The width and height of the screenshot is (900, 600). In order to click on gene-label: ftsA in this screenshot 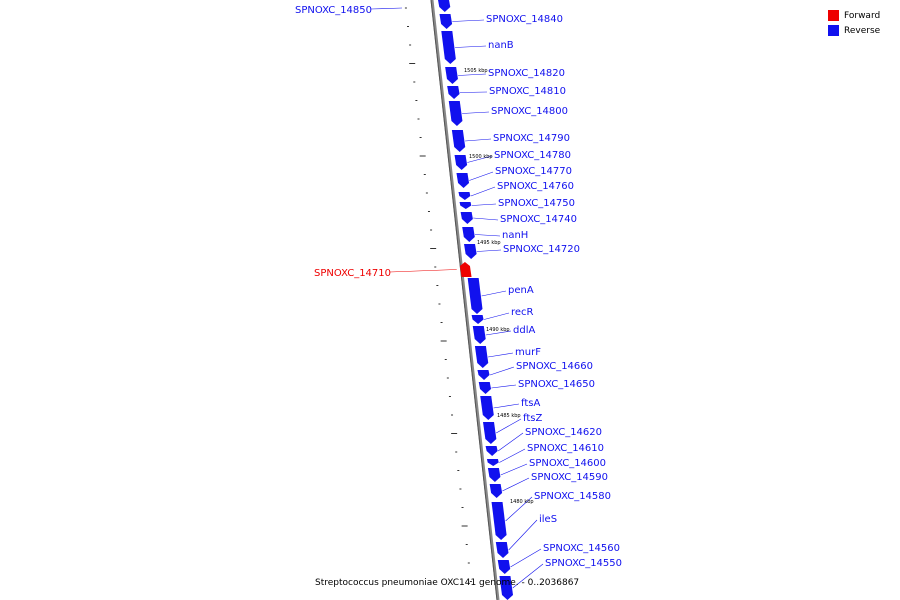, I will do `click(530, 403)`.